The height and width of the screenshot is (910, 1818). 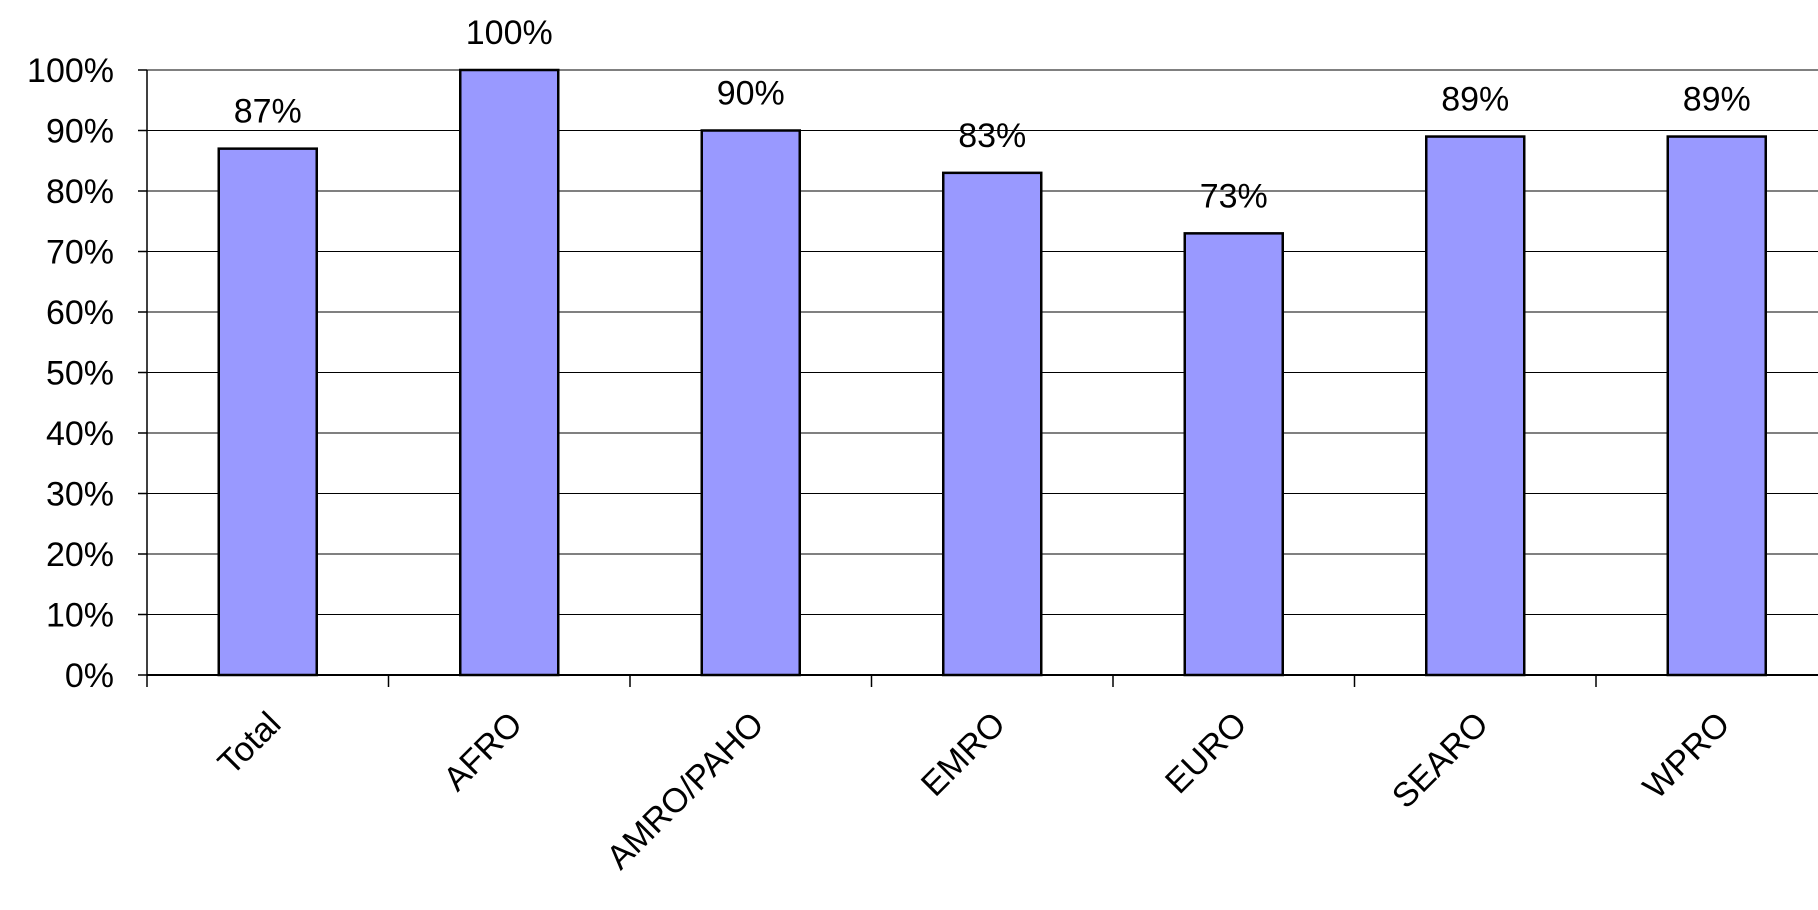 I want to click on x-category-label: WPRO, so click(x=1687, y=756).